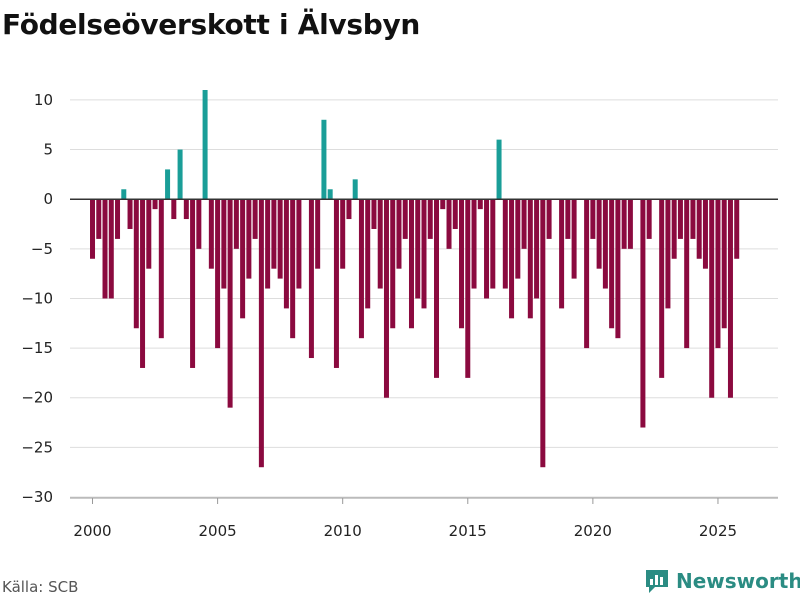 This screenshot has width=800, height=600. I want to click on brand-name: Newsworthy, so click(738, 581).